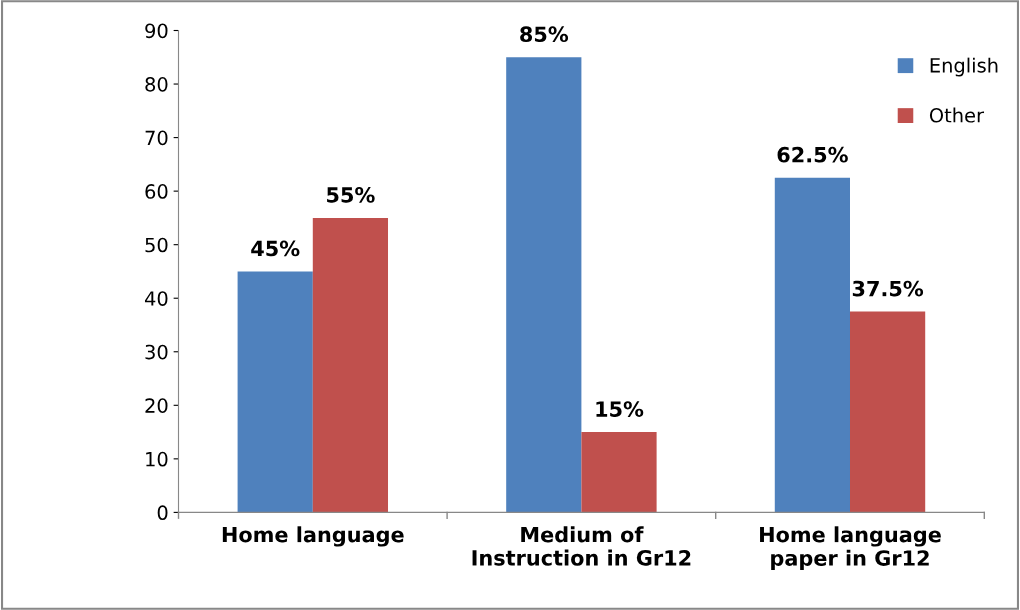  I want to click on y-tick-label: 70, so click(156, 138).